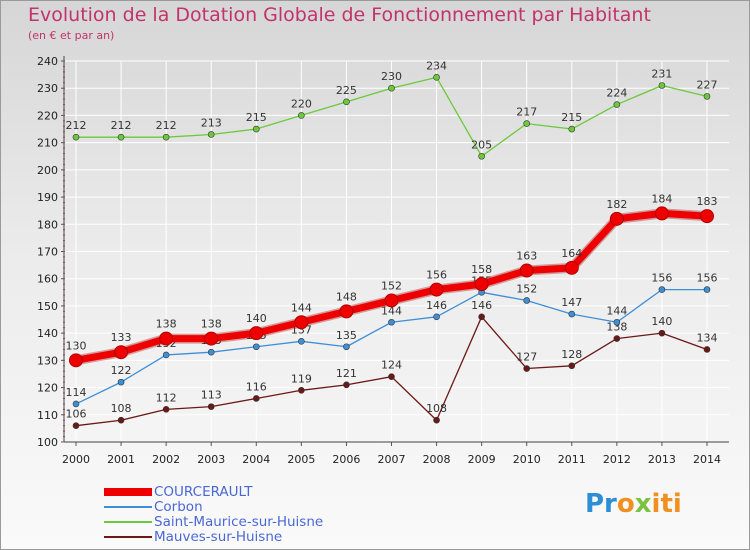 The width and height of the screenshot is (750, 550). What do you see at coordinates (481, 144) in the screenshot?
I see `data-label: 205` at bounding box center [481, 144].